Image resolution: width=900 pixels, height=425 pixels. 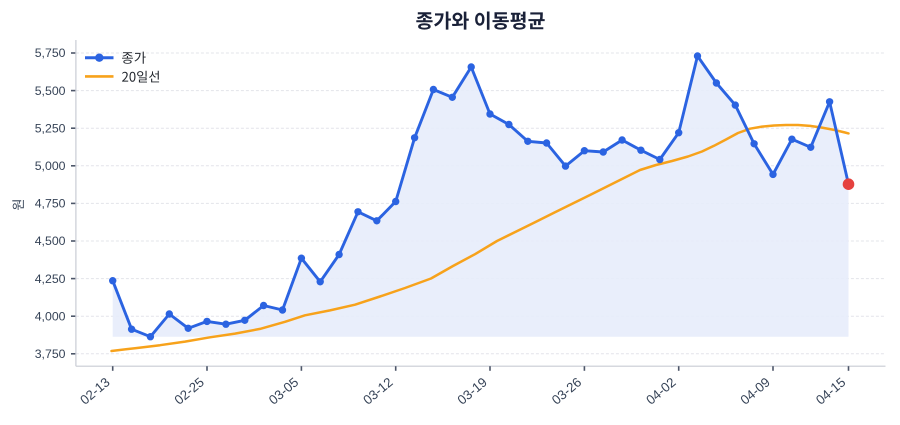 What do you see at coordinates (50, 354) in the screenshot?
I see `svg-text: 3,750` at bounding box center [50, 354].